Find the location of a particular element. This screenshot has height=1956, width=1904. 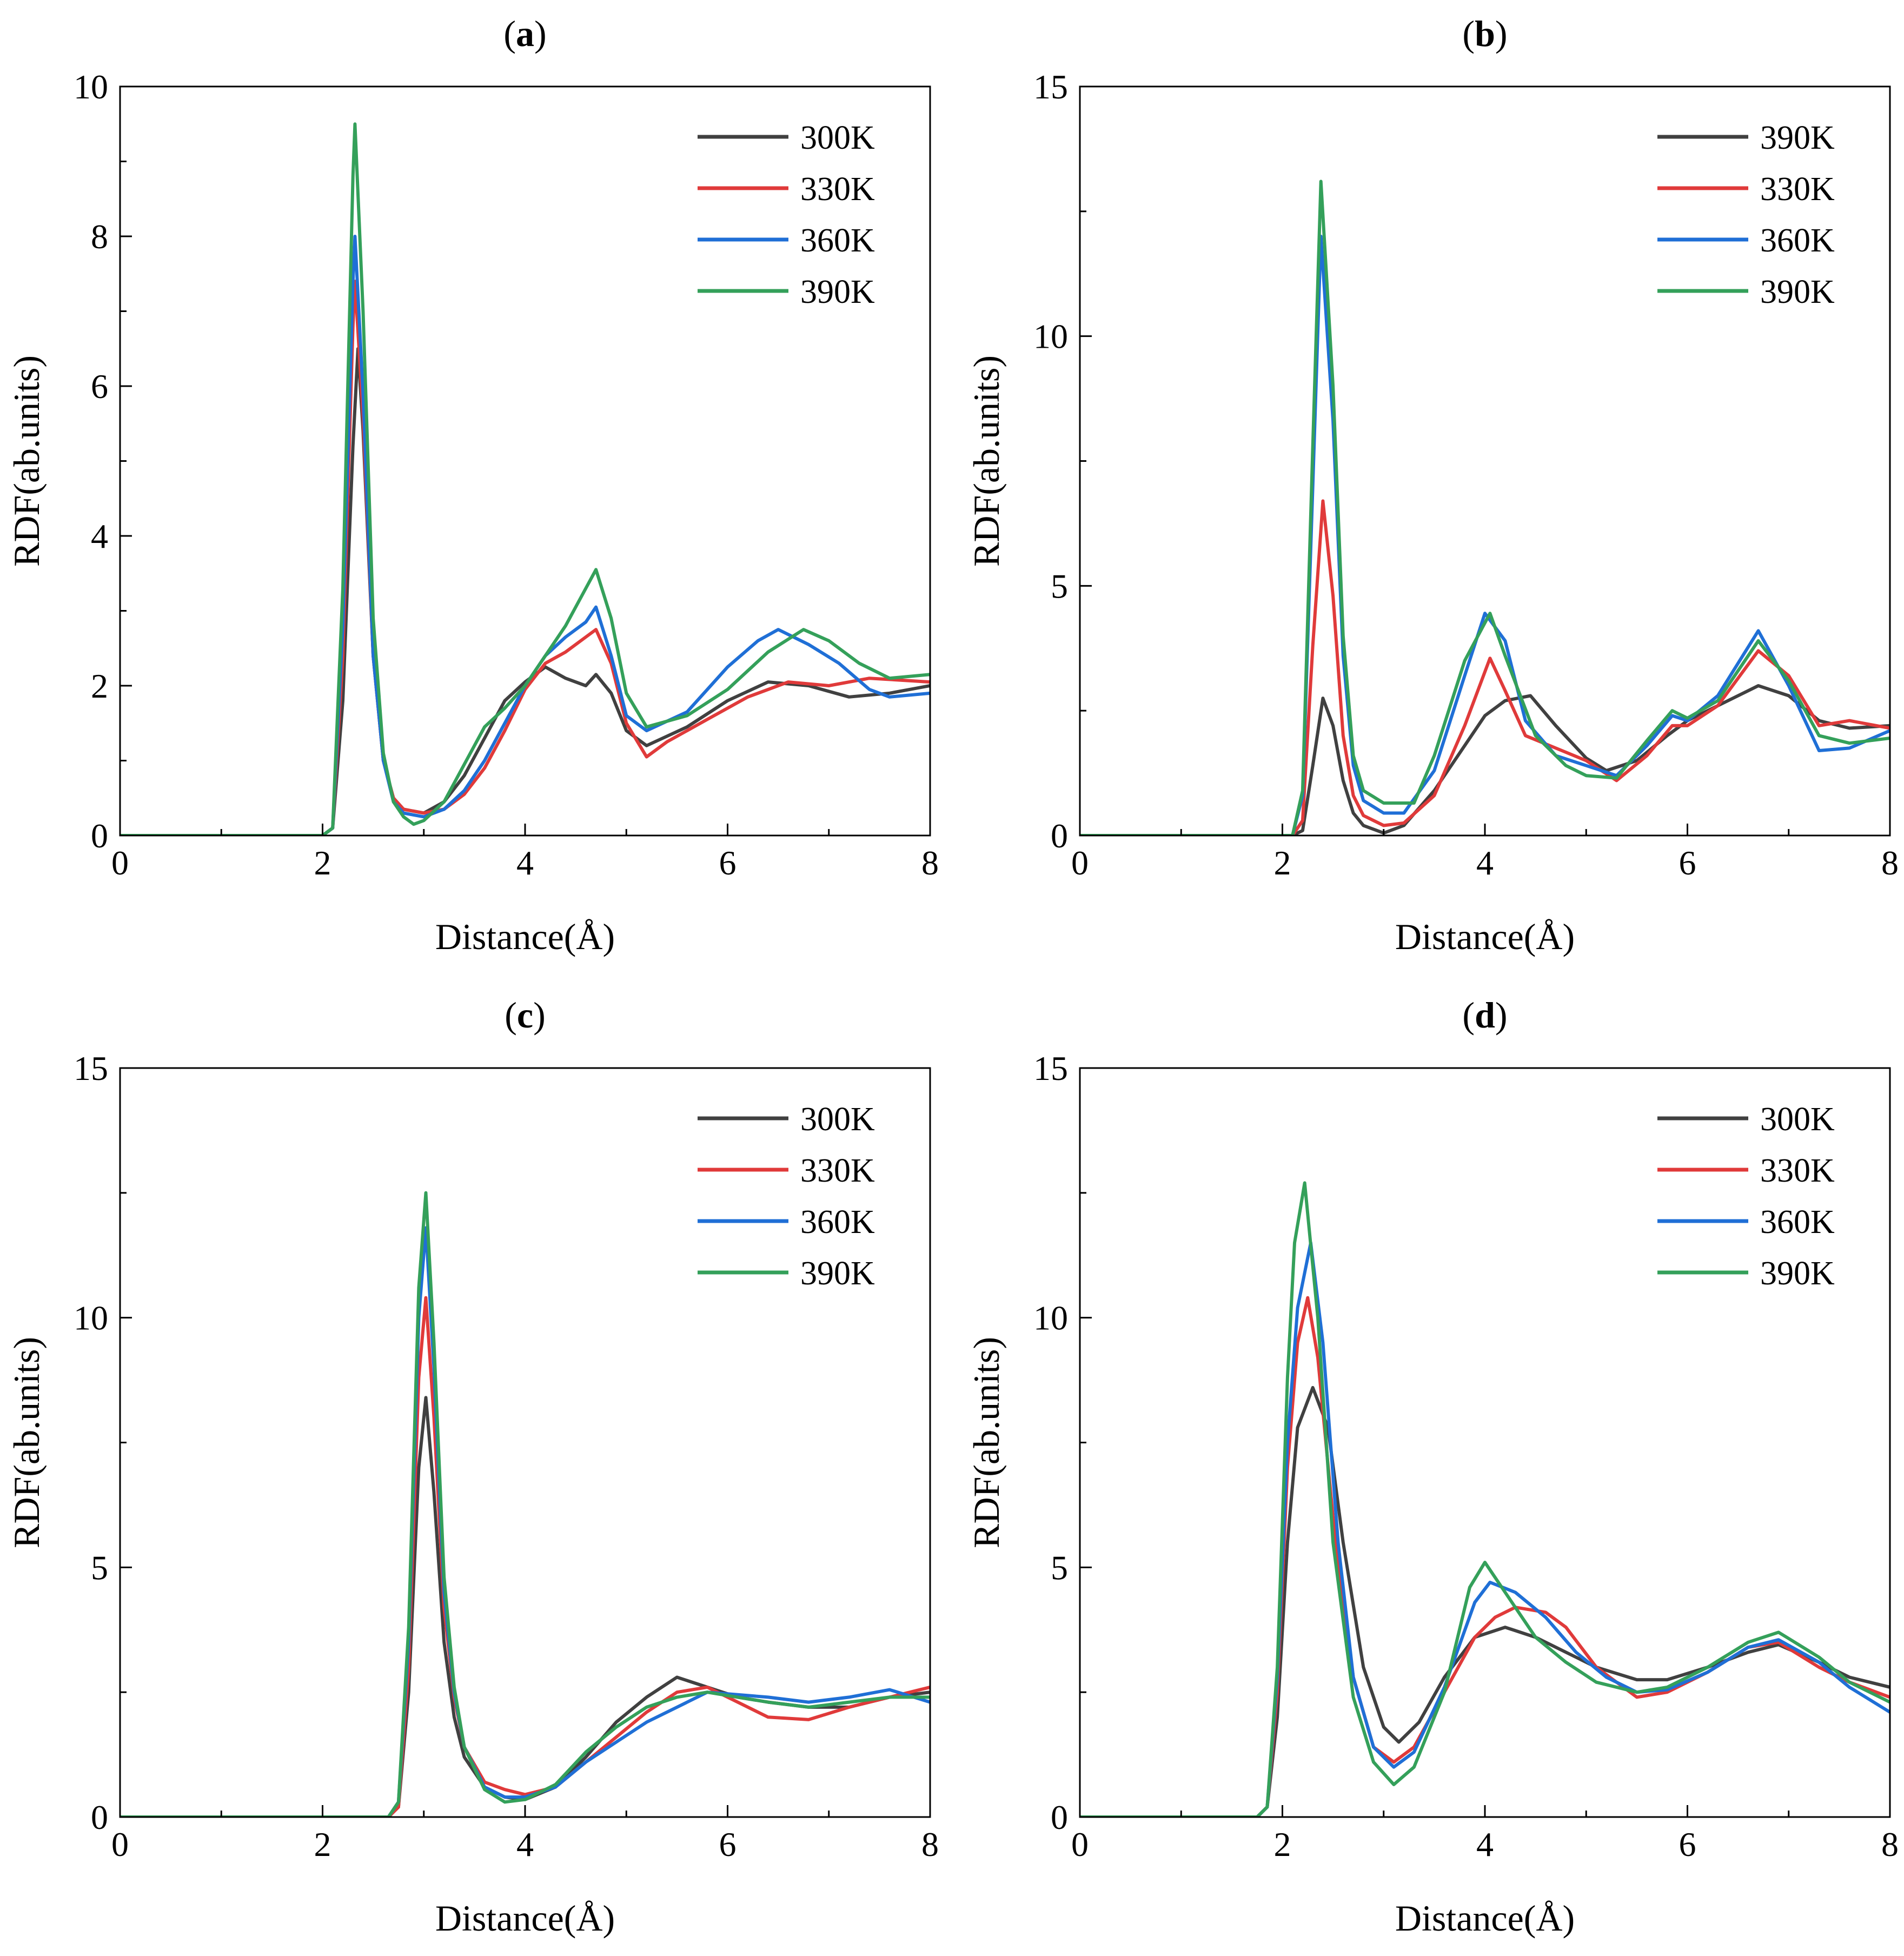

panel-title: (c) is located at coordinates (525, 1015).